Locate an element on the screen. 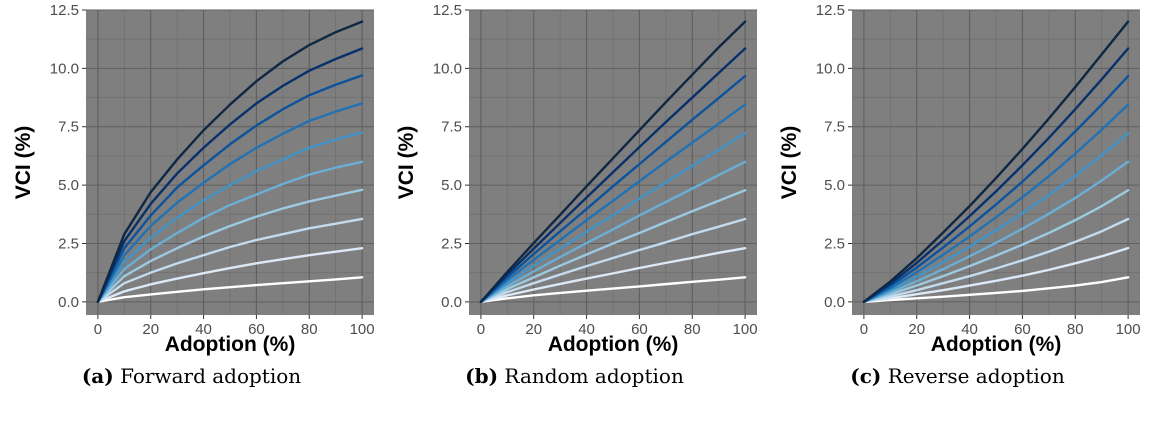  caption-text: Reverse adoption is located at coordinates (976, 376).